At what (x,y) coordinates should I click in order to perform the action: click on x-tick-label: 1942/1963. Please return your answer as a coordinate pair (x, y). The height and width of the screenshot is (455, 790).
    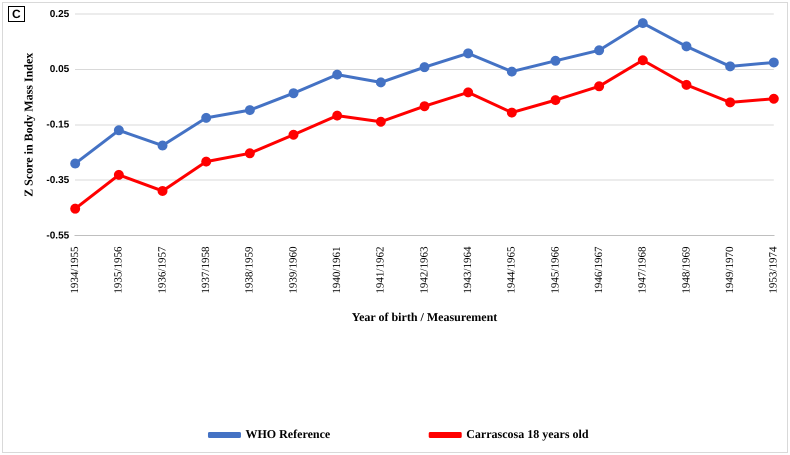
    Looking at the image, I should click on (424, 270).